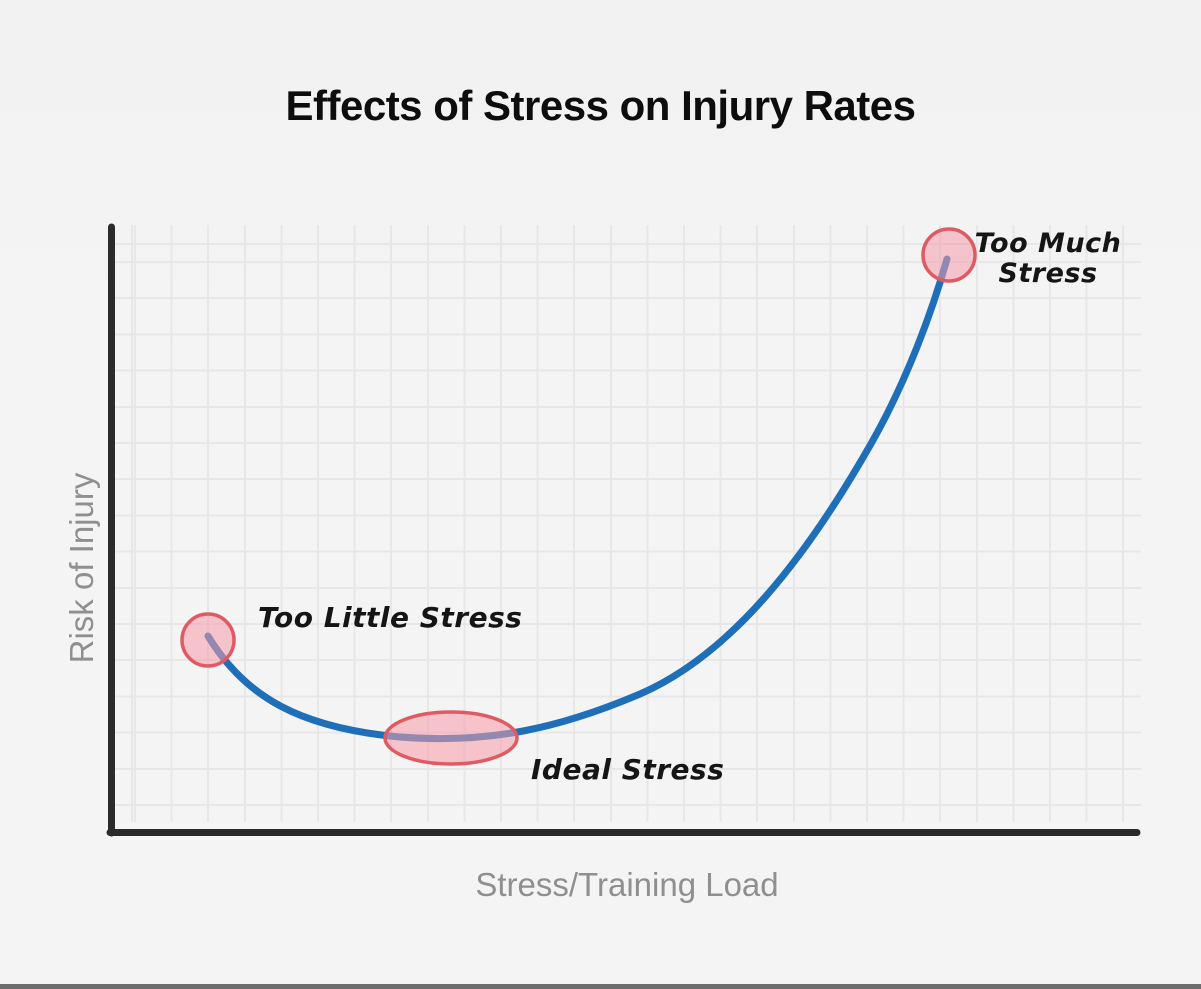  I want to click on too-much-stress-label: Too Much Stress, so click(1048, 259).